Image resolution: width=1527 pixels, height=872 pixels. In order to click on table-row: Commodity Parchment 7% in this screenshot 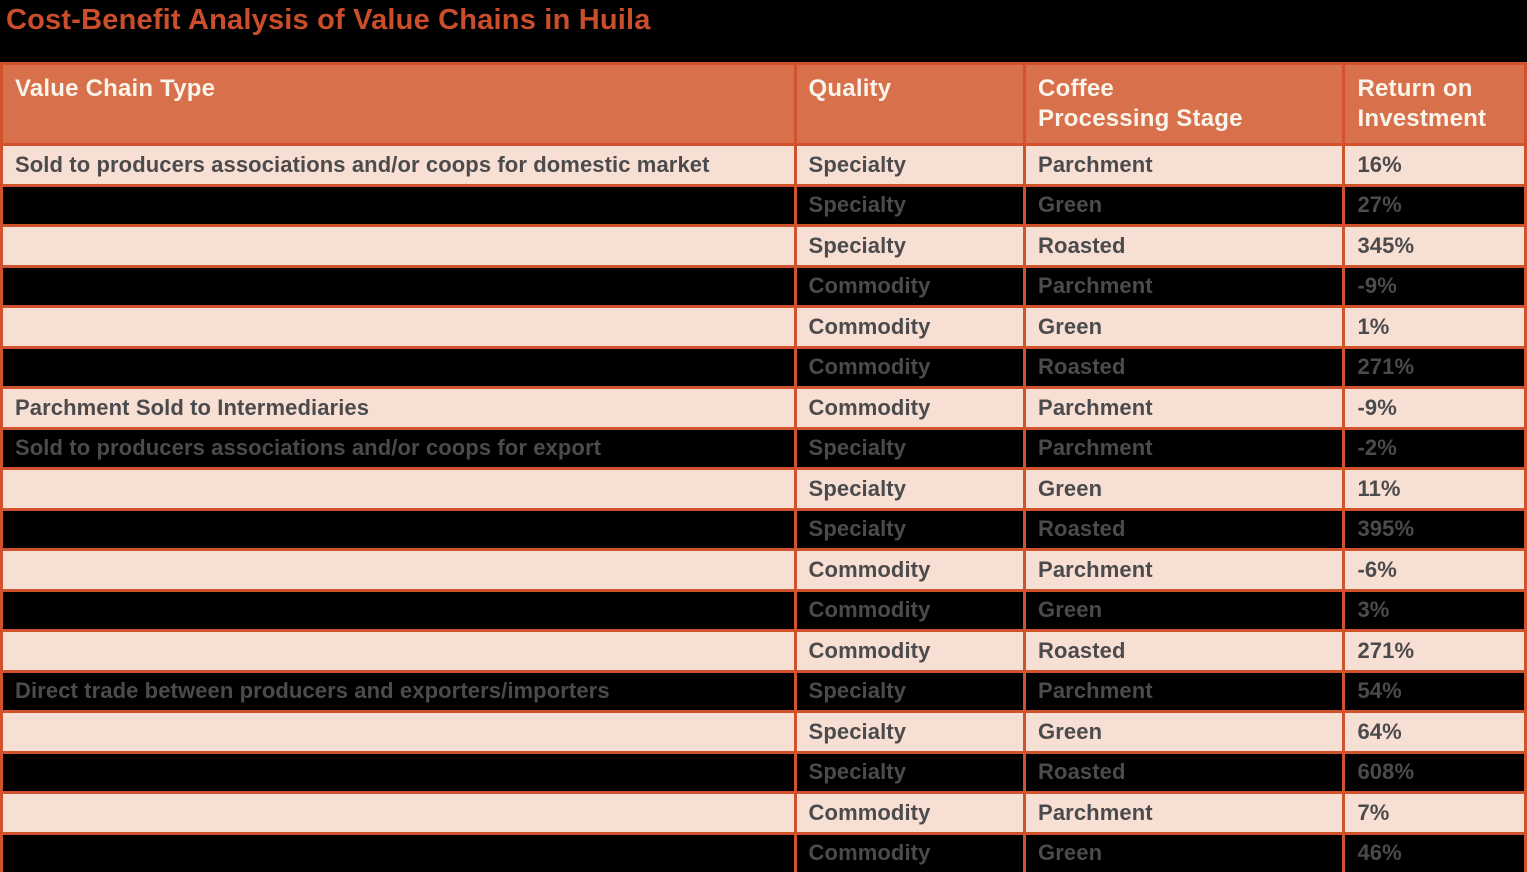, I will do `click(763, 813)`.